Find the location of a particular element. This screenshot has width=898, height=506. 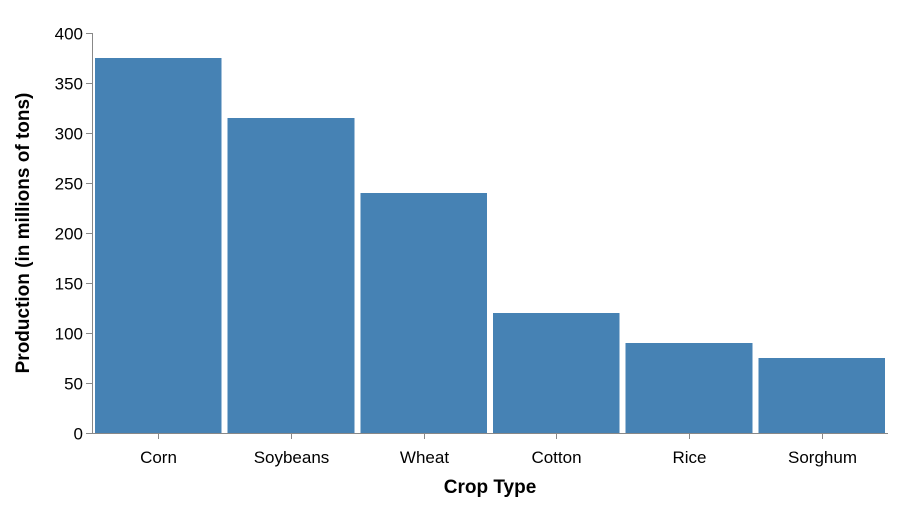

x-axis: Corn Soybeans Wheat Cotton Rice Sorghum is located at coordinates (490, 450).